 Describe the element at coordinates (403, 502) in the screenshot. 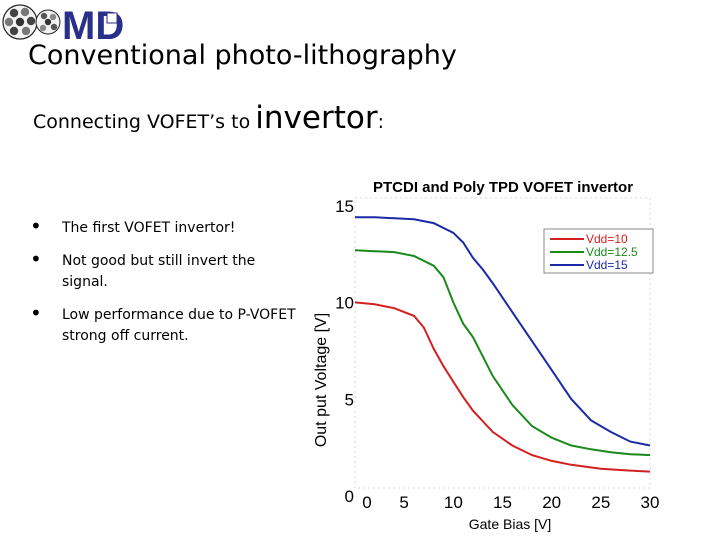

I see `x-tick-label: 5` at that location.